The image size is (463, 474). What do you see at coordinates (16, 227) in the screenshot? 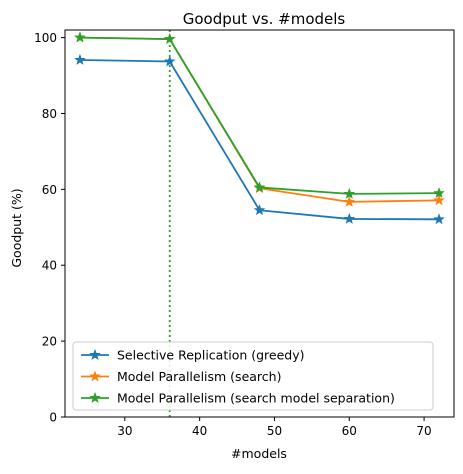
I see `y-axis-label: Goodput (%)` at bounding box center [16, 227].